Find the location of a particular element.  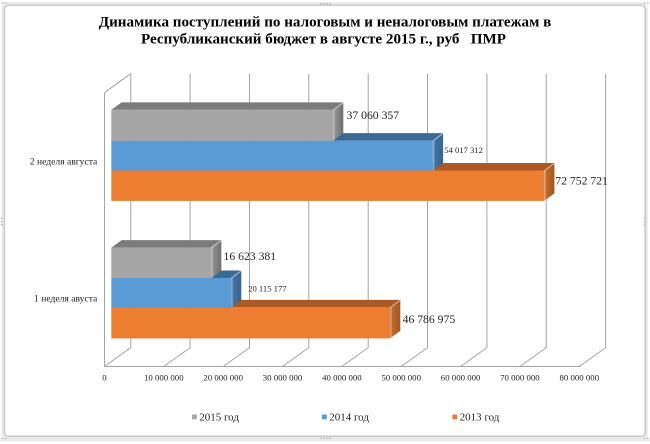

svg-text: 2014 год is located at coordinates (349, 418).